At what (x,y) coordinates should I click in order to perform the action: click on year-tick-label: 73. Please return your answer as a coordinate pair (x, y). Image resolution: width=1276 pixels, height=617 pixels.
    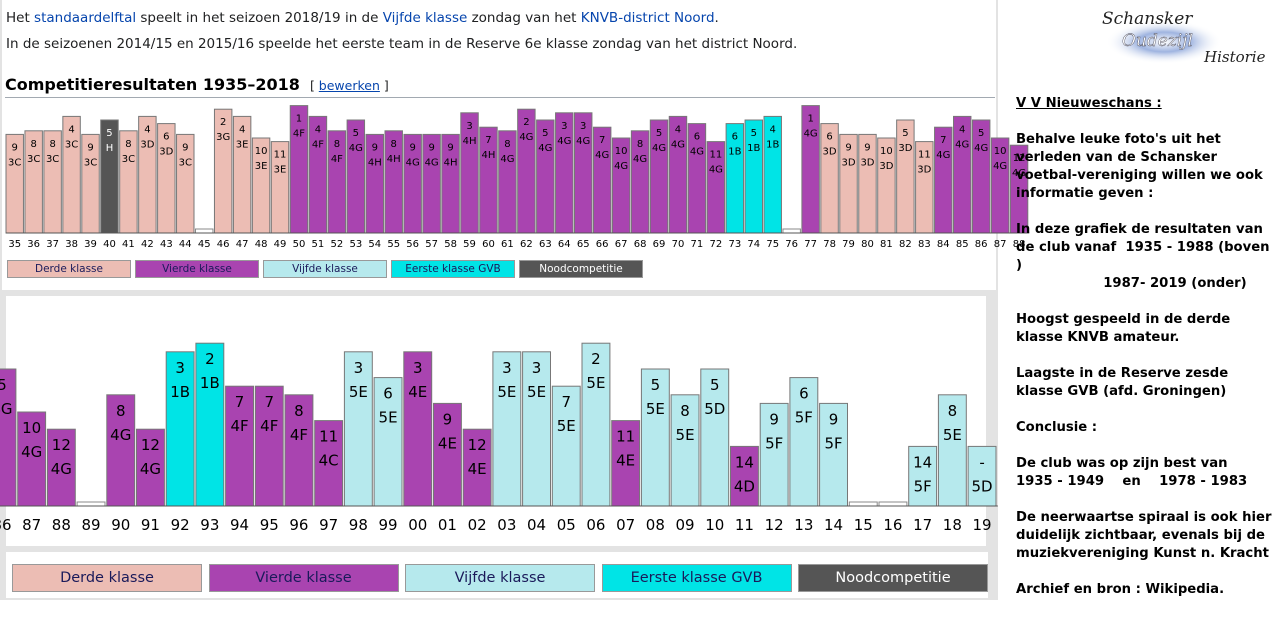
    Looking at the image, I should click on (734, 244).